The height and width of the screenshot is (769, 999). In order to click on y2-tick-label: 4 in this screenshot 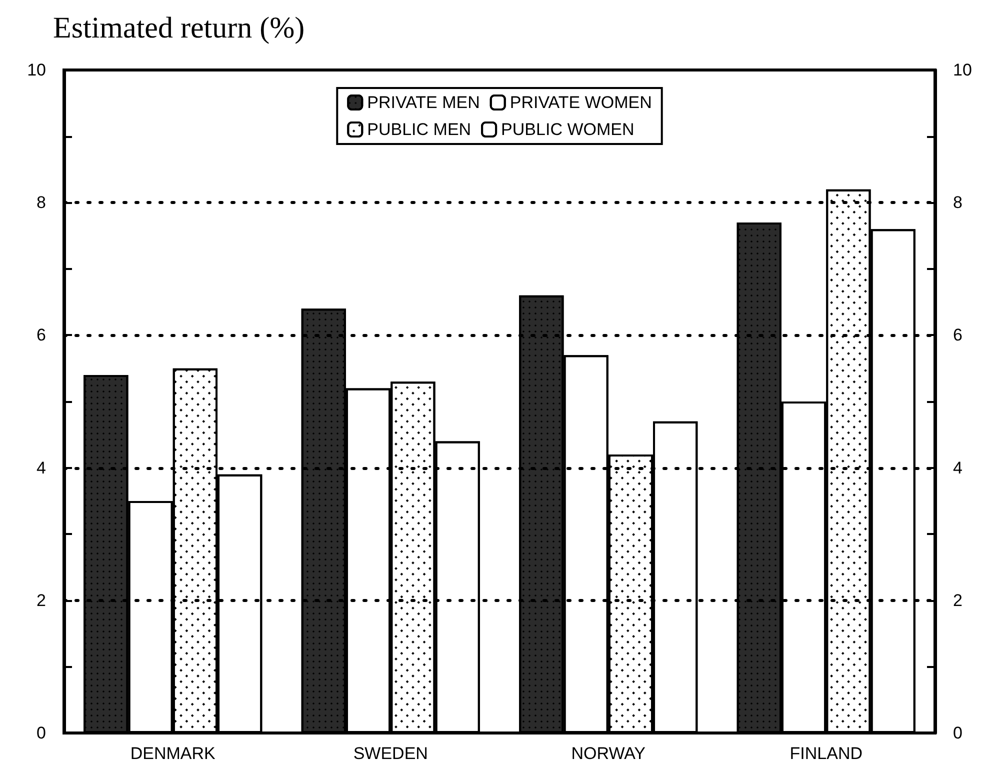, I will do `click(957, 468)`.